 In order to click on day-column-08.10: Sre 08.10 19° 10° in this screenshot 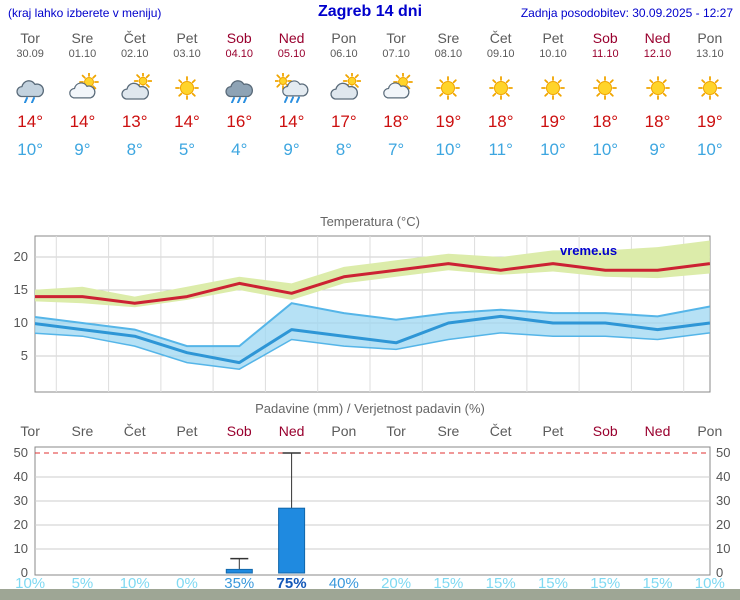, I will do `click(448, 95)`.